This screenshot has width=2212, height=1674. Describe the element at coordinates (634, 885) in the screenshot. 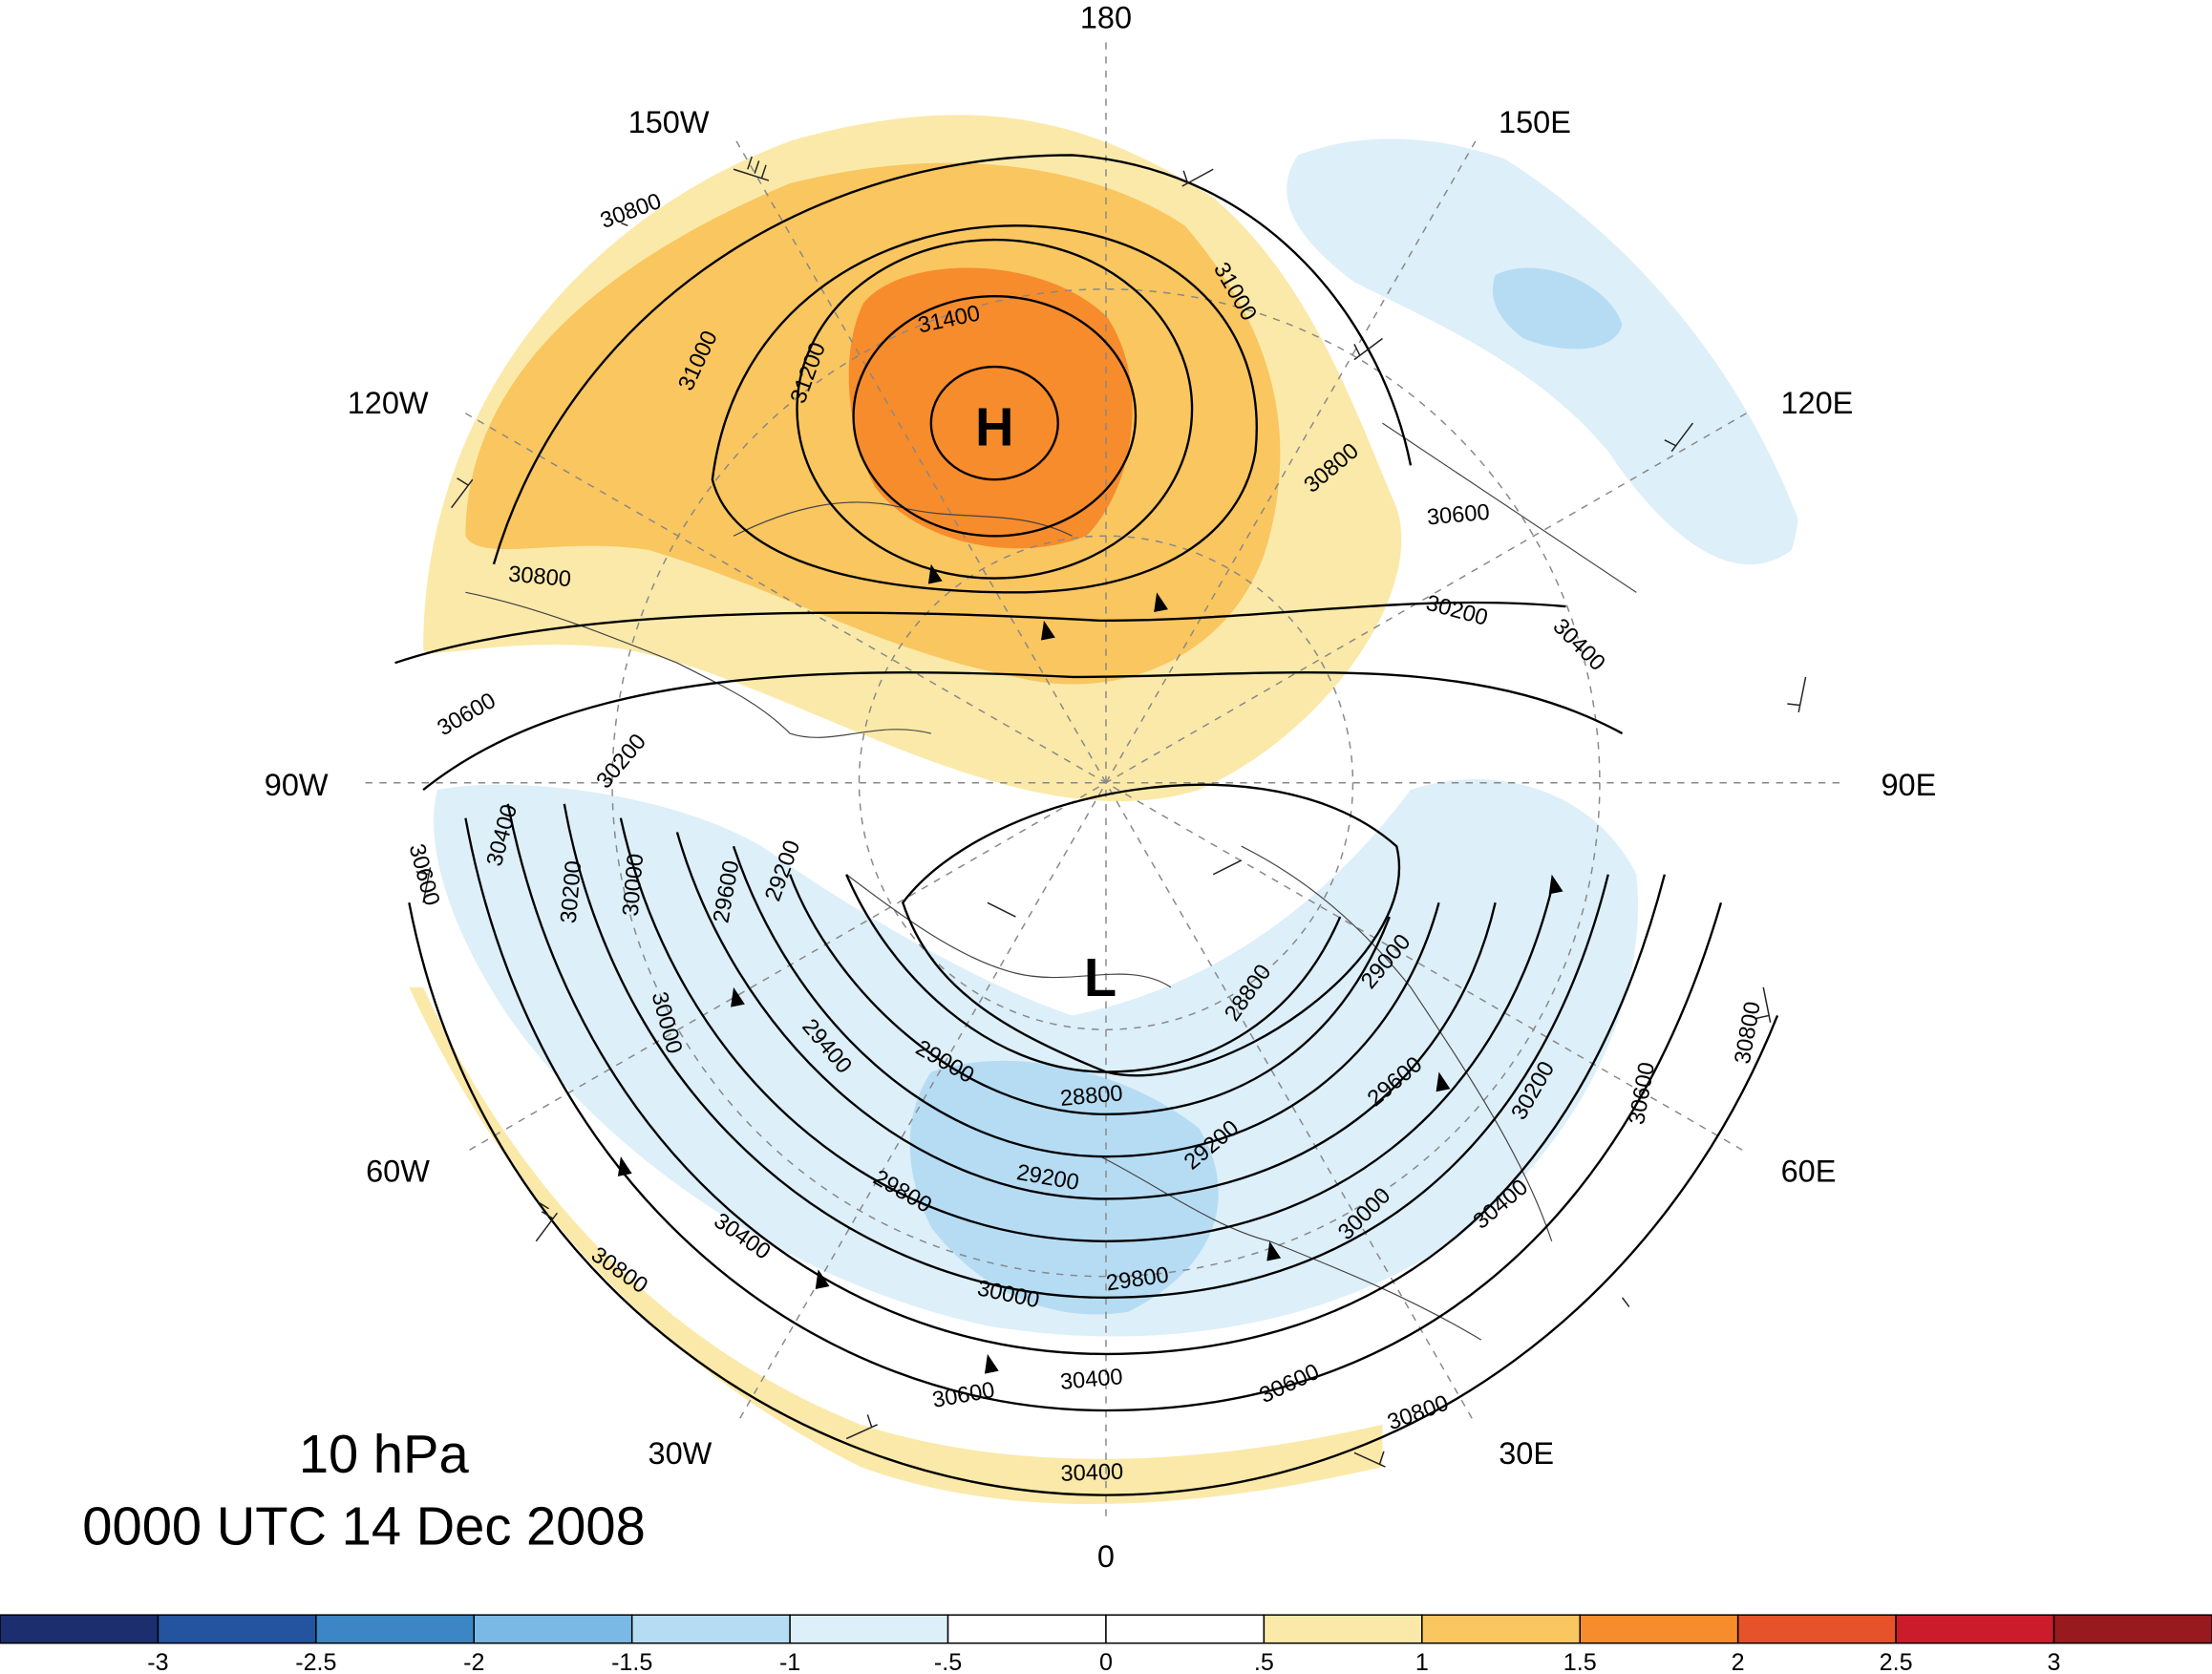

I see `contour-label: 30000` at that location.